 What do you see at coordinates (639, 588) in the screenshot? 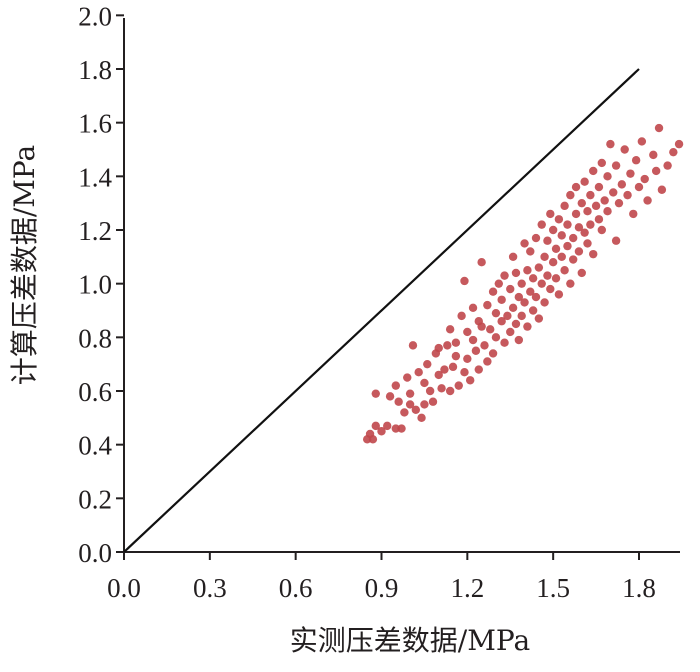
I see `x-tick-label: 1.8` at bounding box center [639, 588].